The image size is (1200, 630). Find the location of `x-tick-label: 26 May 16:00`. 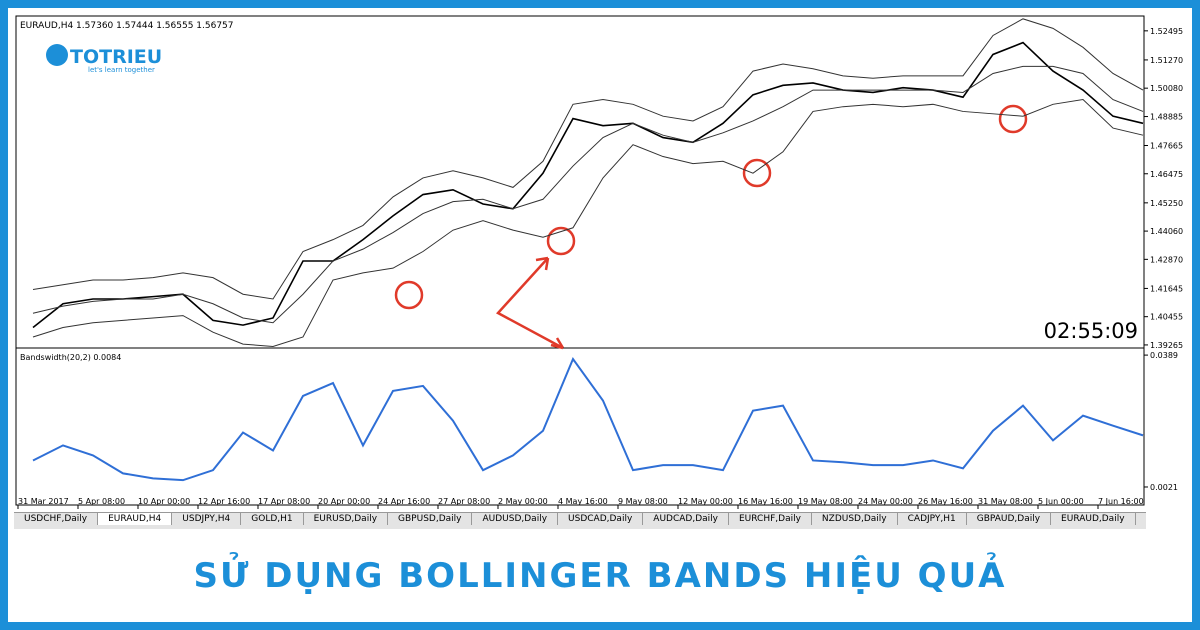

x-tick-label: 26 May 16:00 is located at coordinates (945, 501).